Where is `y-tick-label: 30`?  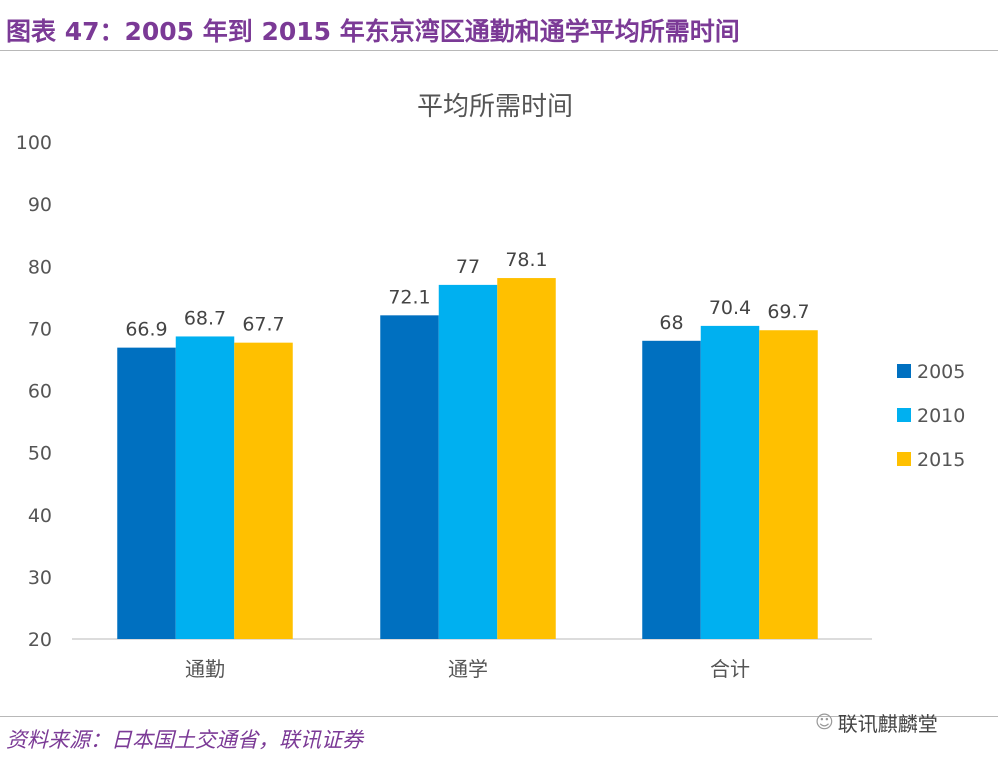 y-tick-label: 30 is located at coordinates (40, 578).